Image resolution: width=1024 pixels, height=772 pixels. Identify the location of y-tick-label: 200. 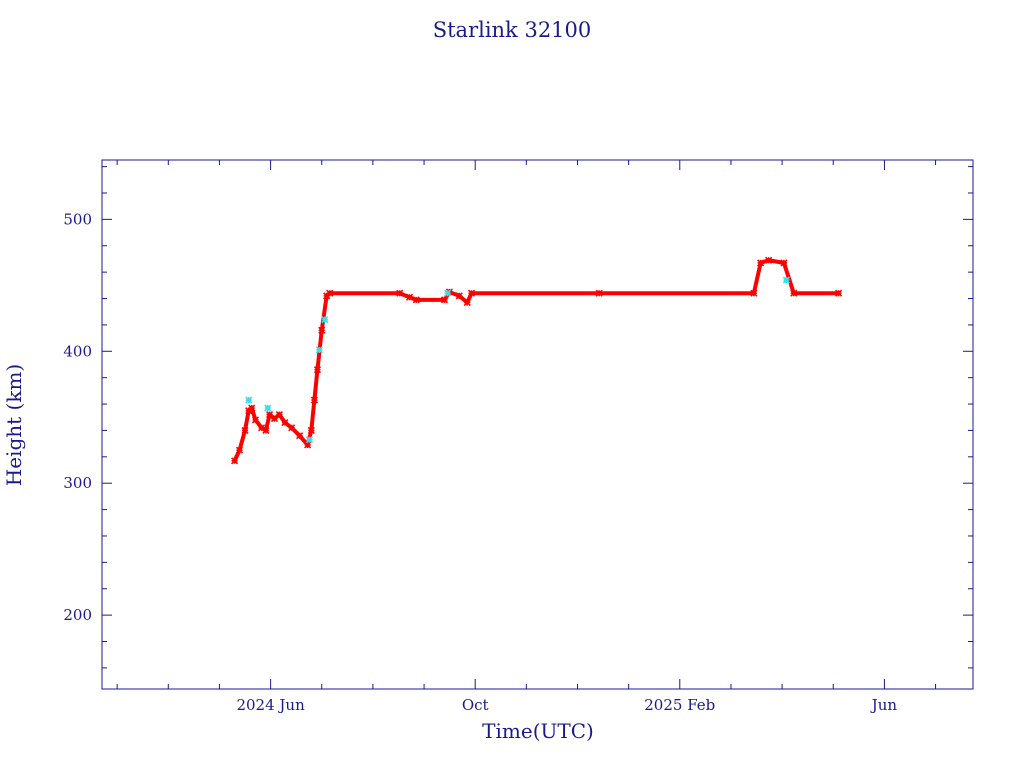
(77, 615).